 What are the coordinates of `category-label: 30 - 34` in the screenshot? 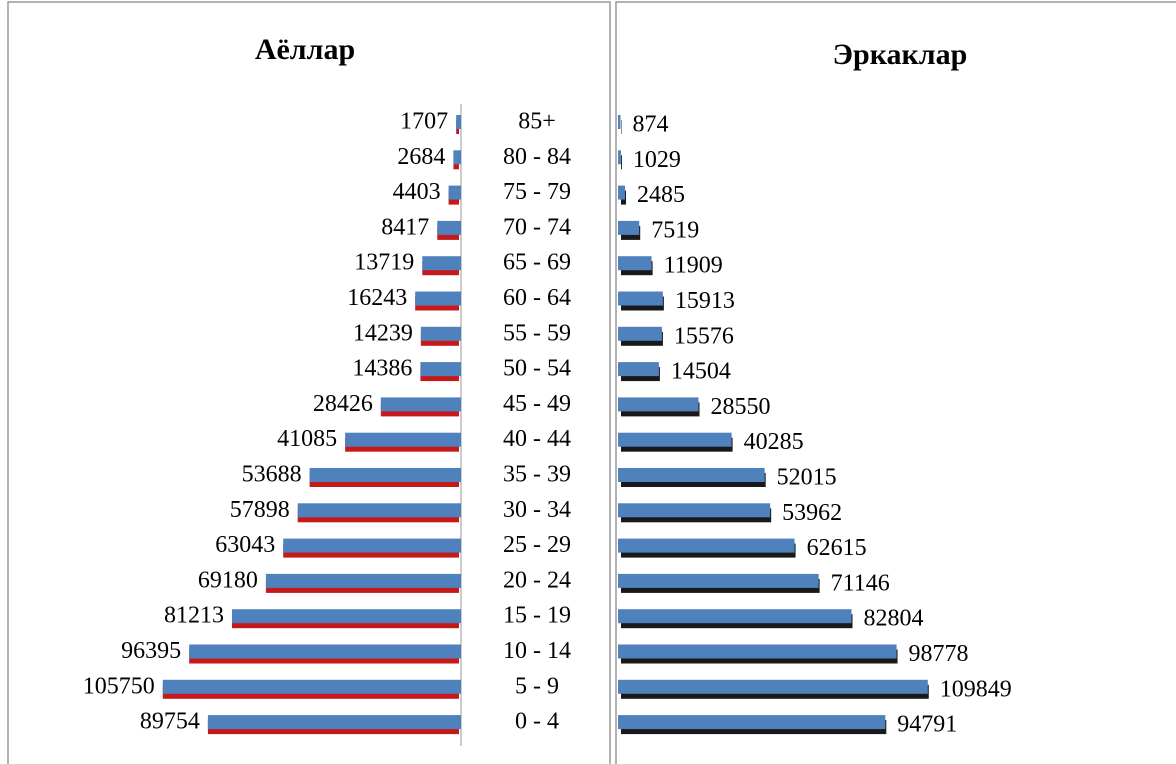 It's located at (537, 510).